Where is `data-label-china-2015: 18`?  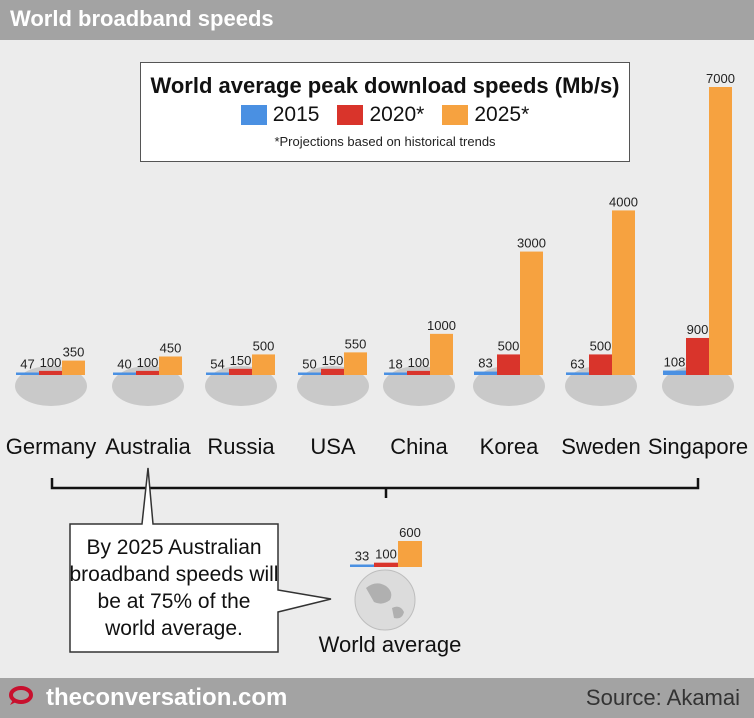
data-label-china-2015: 18 is located at coordinates (395, 364).